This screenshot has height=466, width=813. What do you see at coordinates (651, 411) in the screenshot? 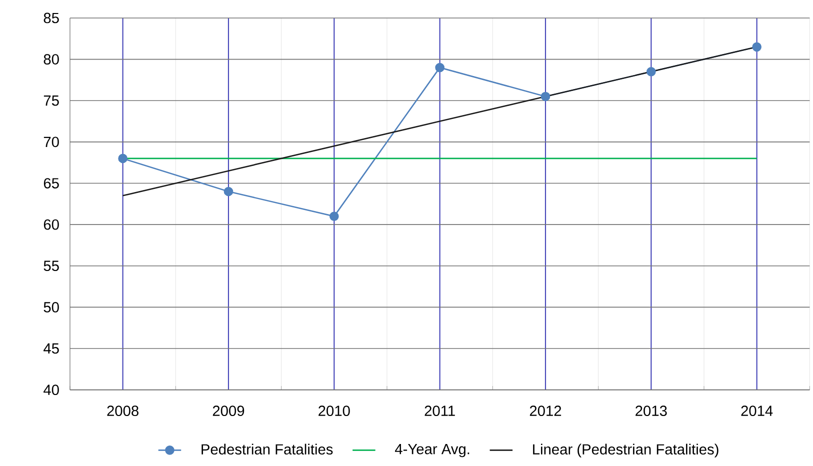
I see `x-tick-label: 2013` at bounding box center [651, 411].